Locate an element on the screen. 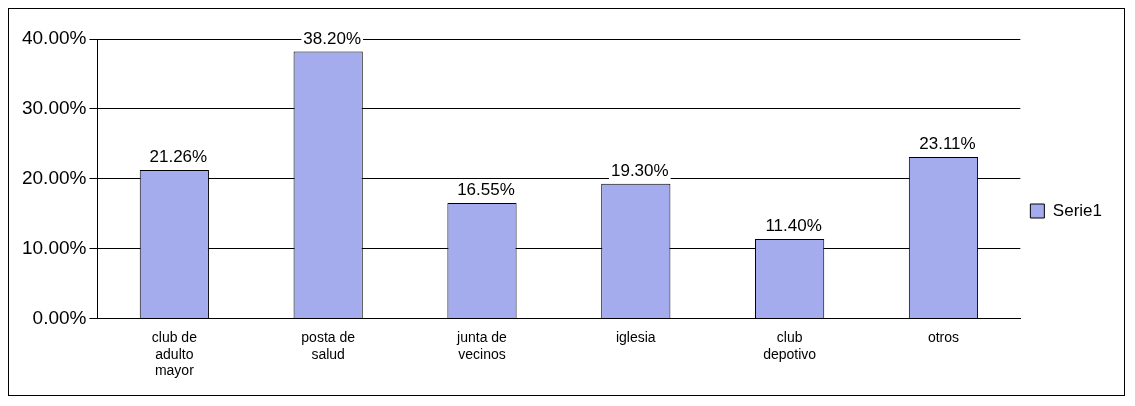 Image resolution: width=1135 pixels, height=406 pixels. x-tick-label: iglesia is located at coordinates (635, 336).